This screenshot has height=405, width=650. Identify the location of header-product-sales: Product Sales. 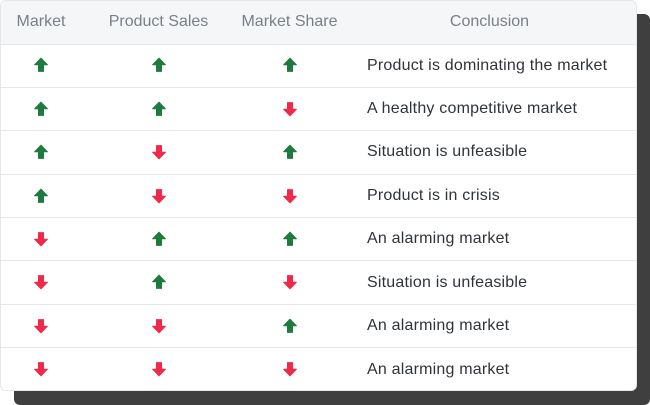
(158, 23).